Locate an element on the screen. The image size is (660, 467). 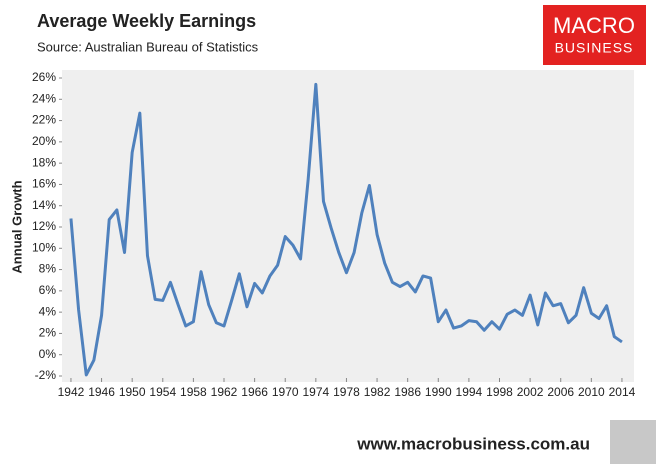
logo-text: MACRO is located at coordinates (594, 25).